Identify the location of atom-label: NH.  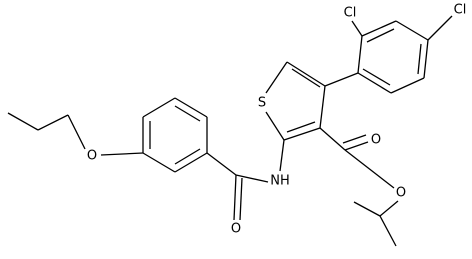
(280, 181).